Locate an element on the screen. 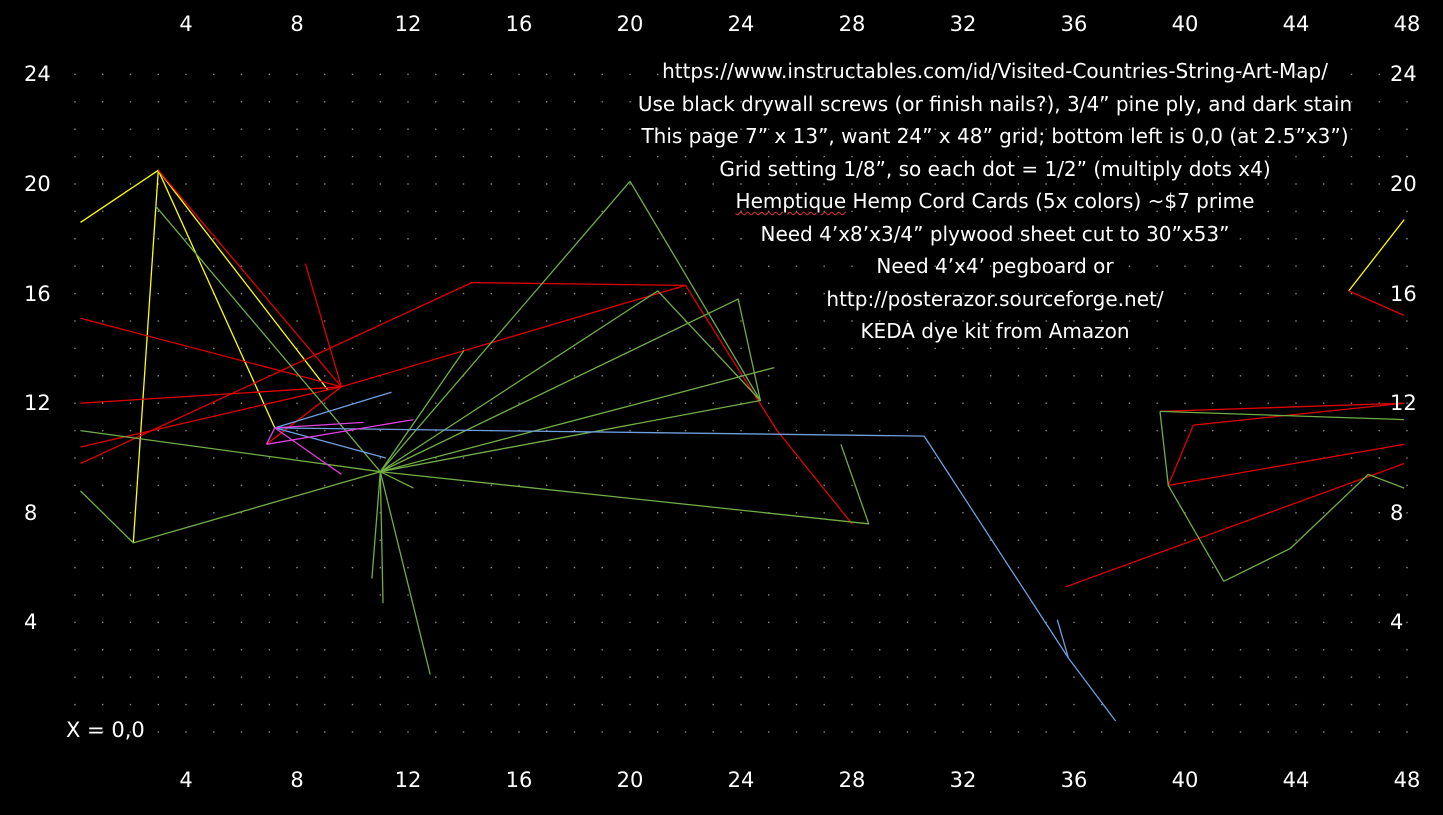 Image resolution: width=1443 pixels, height=815 pixels. y-left-label: 24 is located at coordinates (37, 74).